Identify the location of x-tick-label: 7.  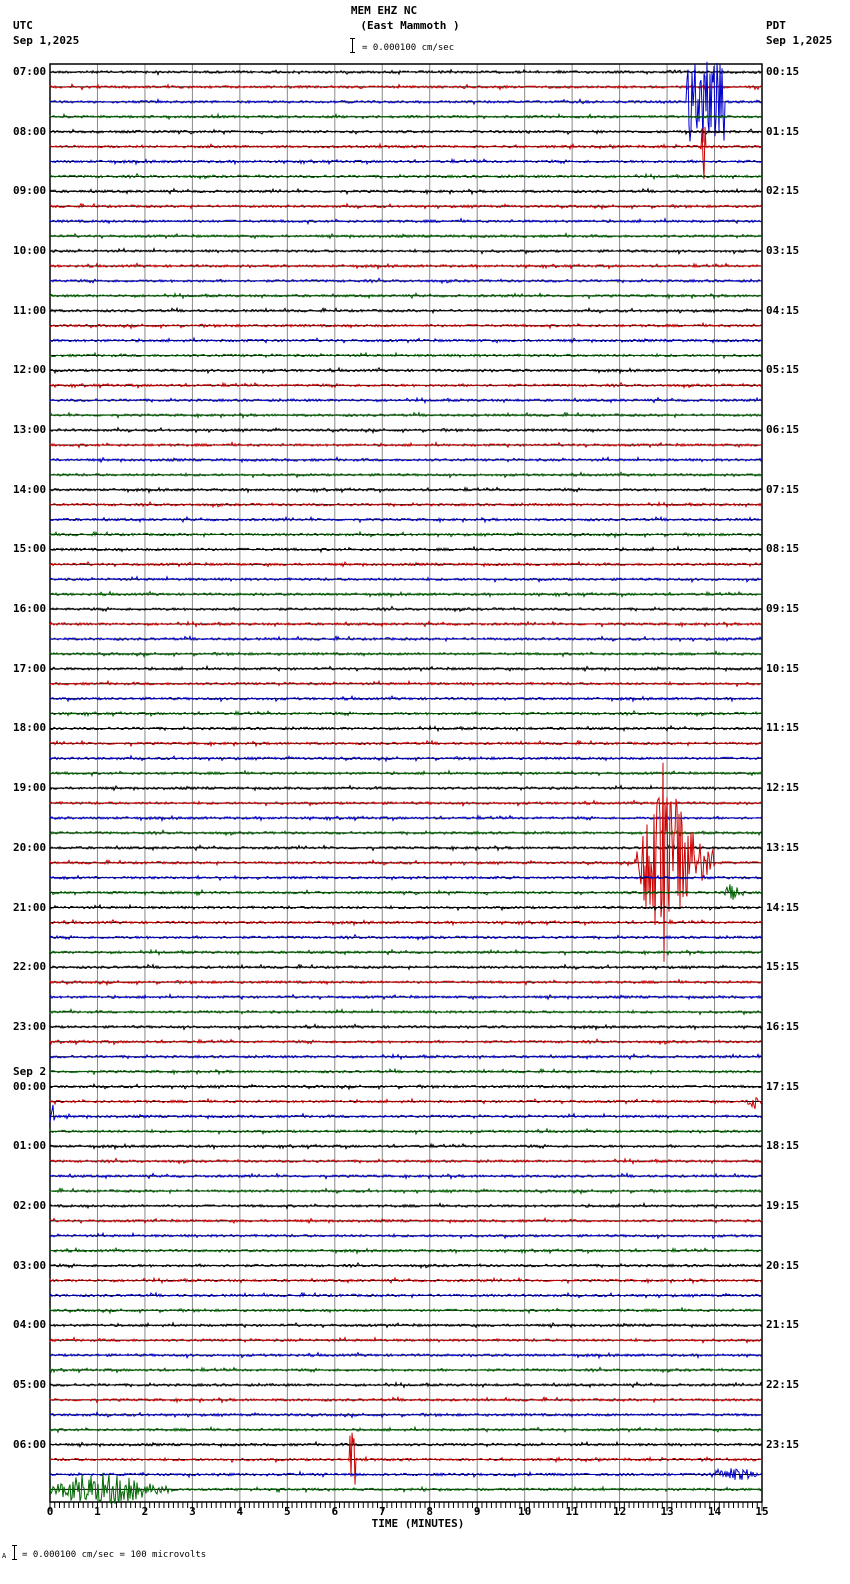
(382, 1511).